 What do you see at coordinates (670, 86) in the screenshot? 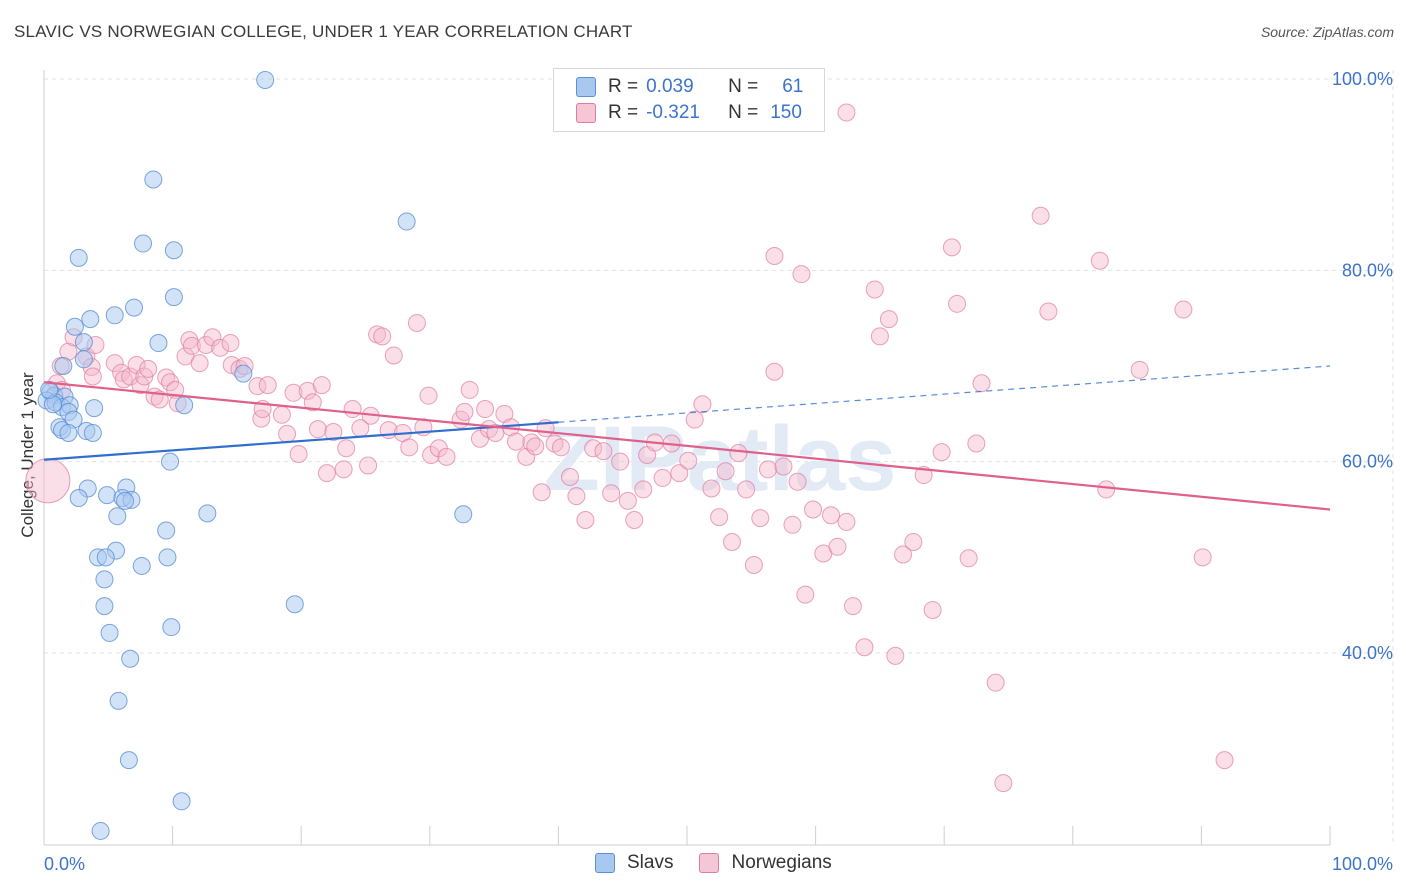
I see `r-value: 0.039` at bounding box center [670, 86].